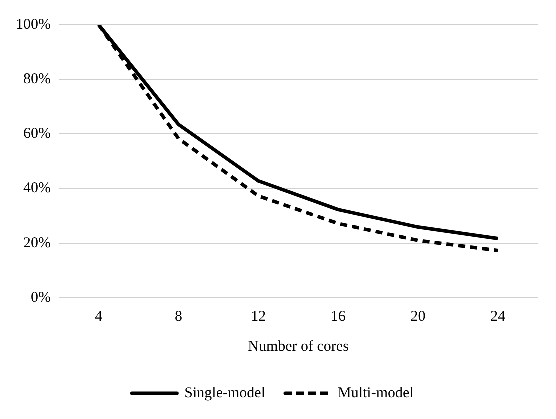 The image size is (556, 419). I want to click on x-tick-label: 20, so click(418, 316).